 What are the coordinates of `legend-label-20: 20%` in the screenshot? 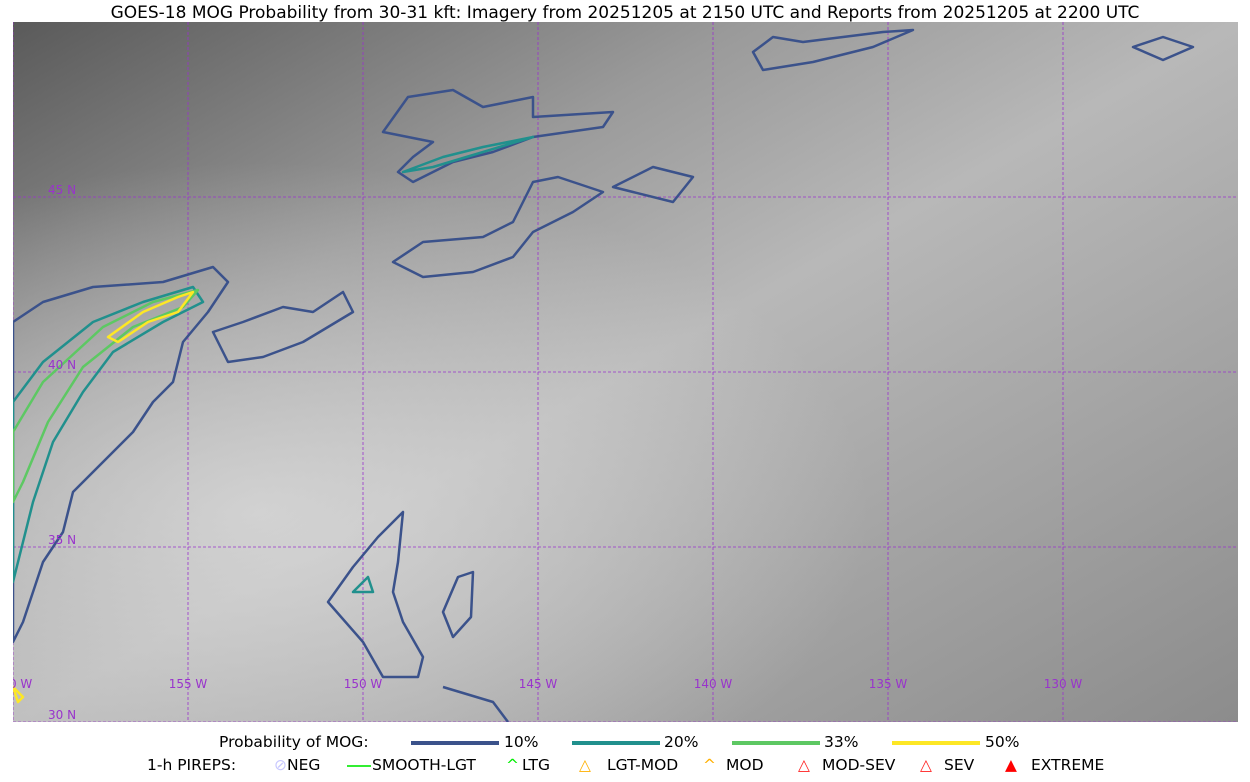 It's located at (681, 742).